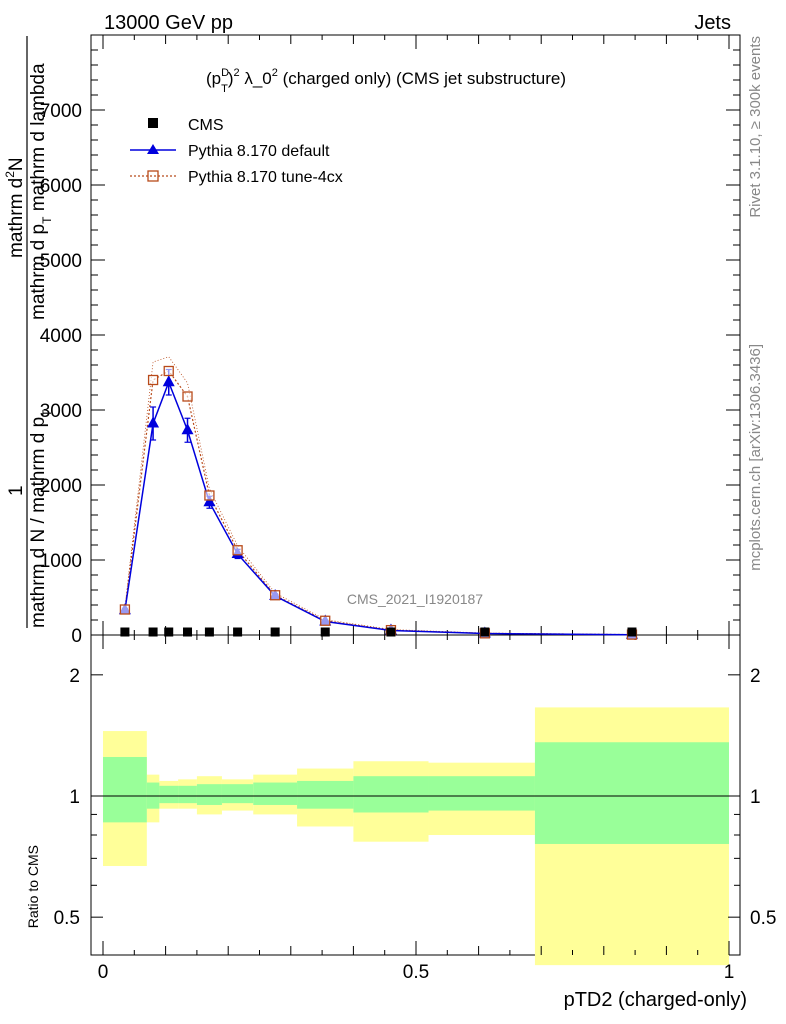  What do you see at coordinates (41, 518) in the screenshot?
I see `ylabel-bottom: mathrm d N / mathrm d pT` at bounding box center [41, 518].